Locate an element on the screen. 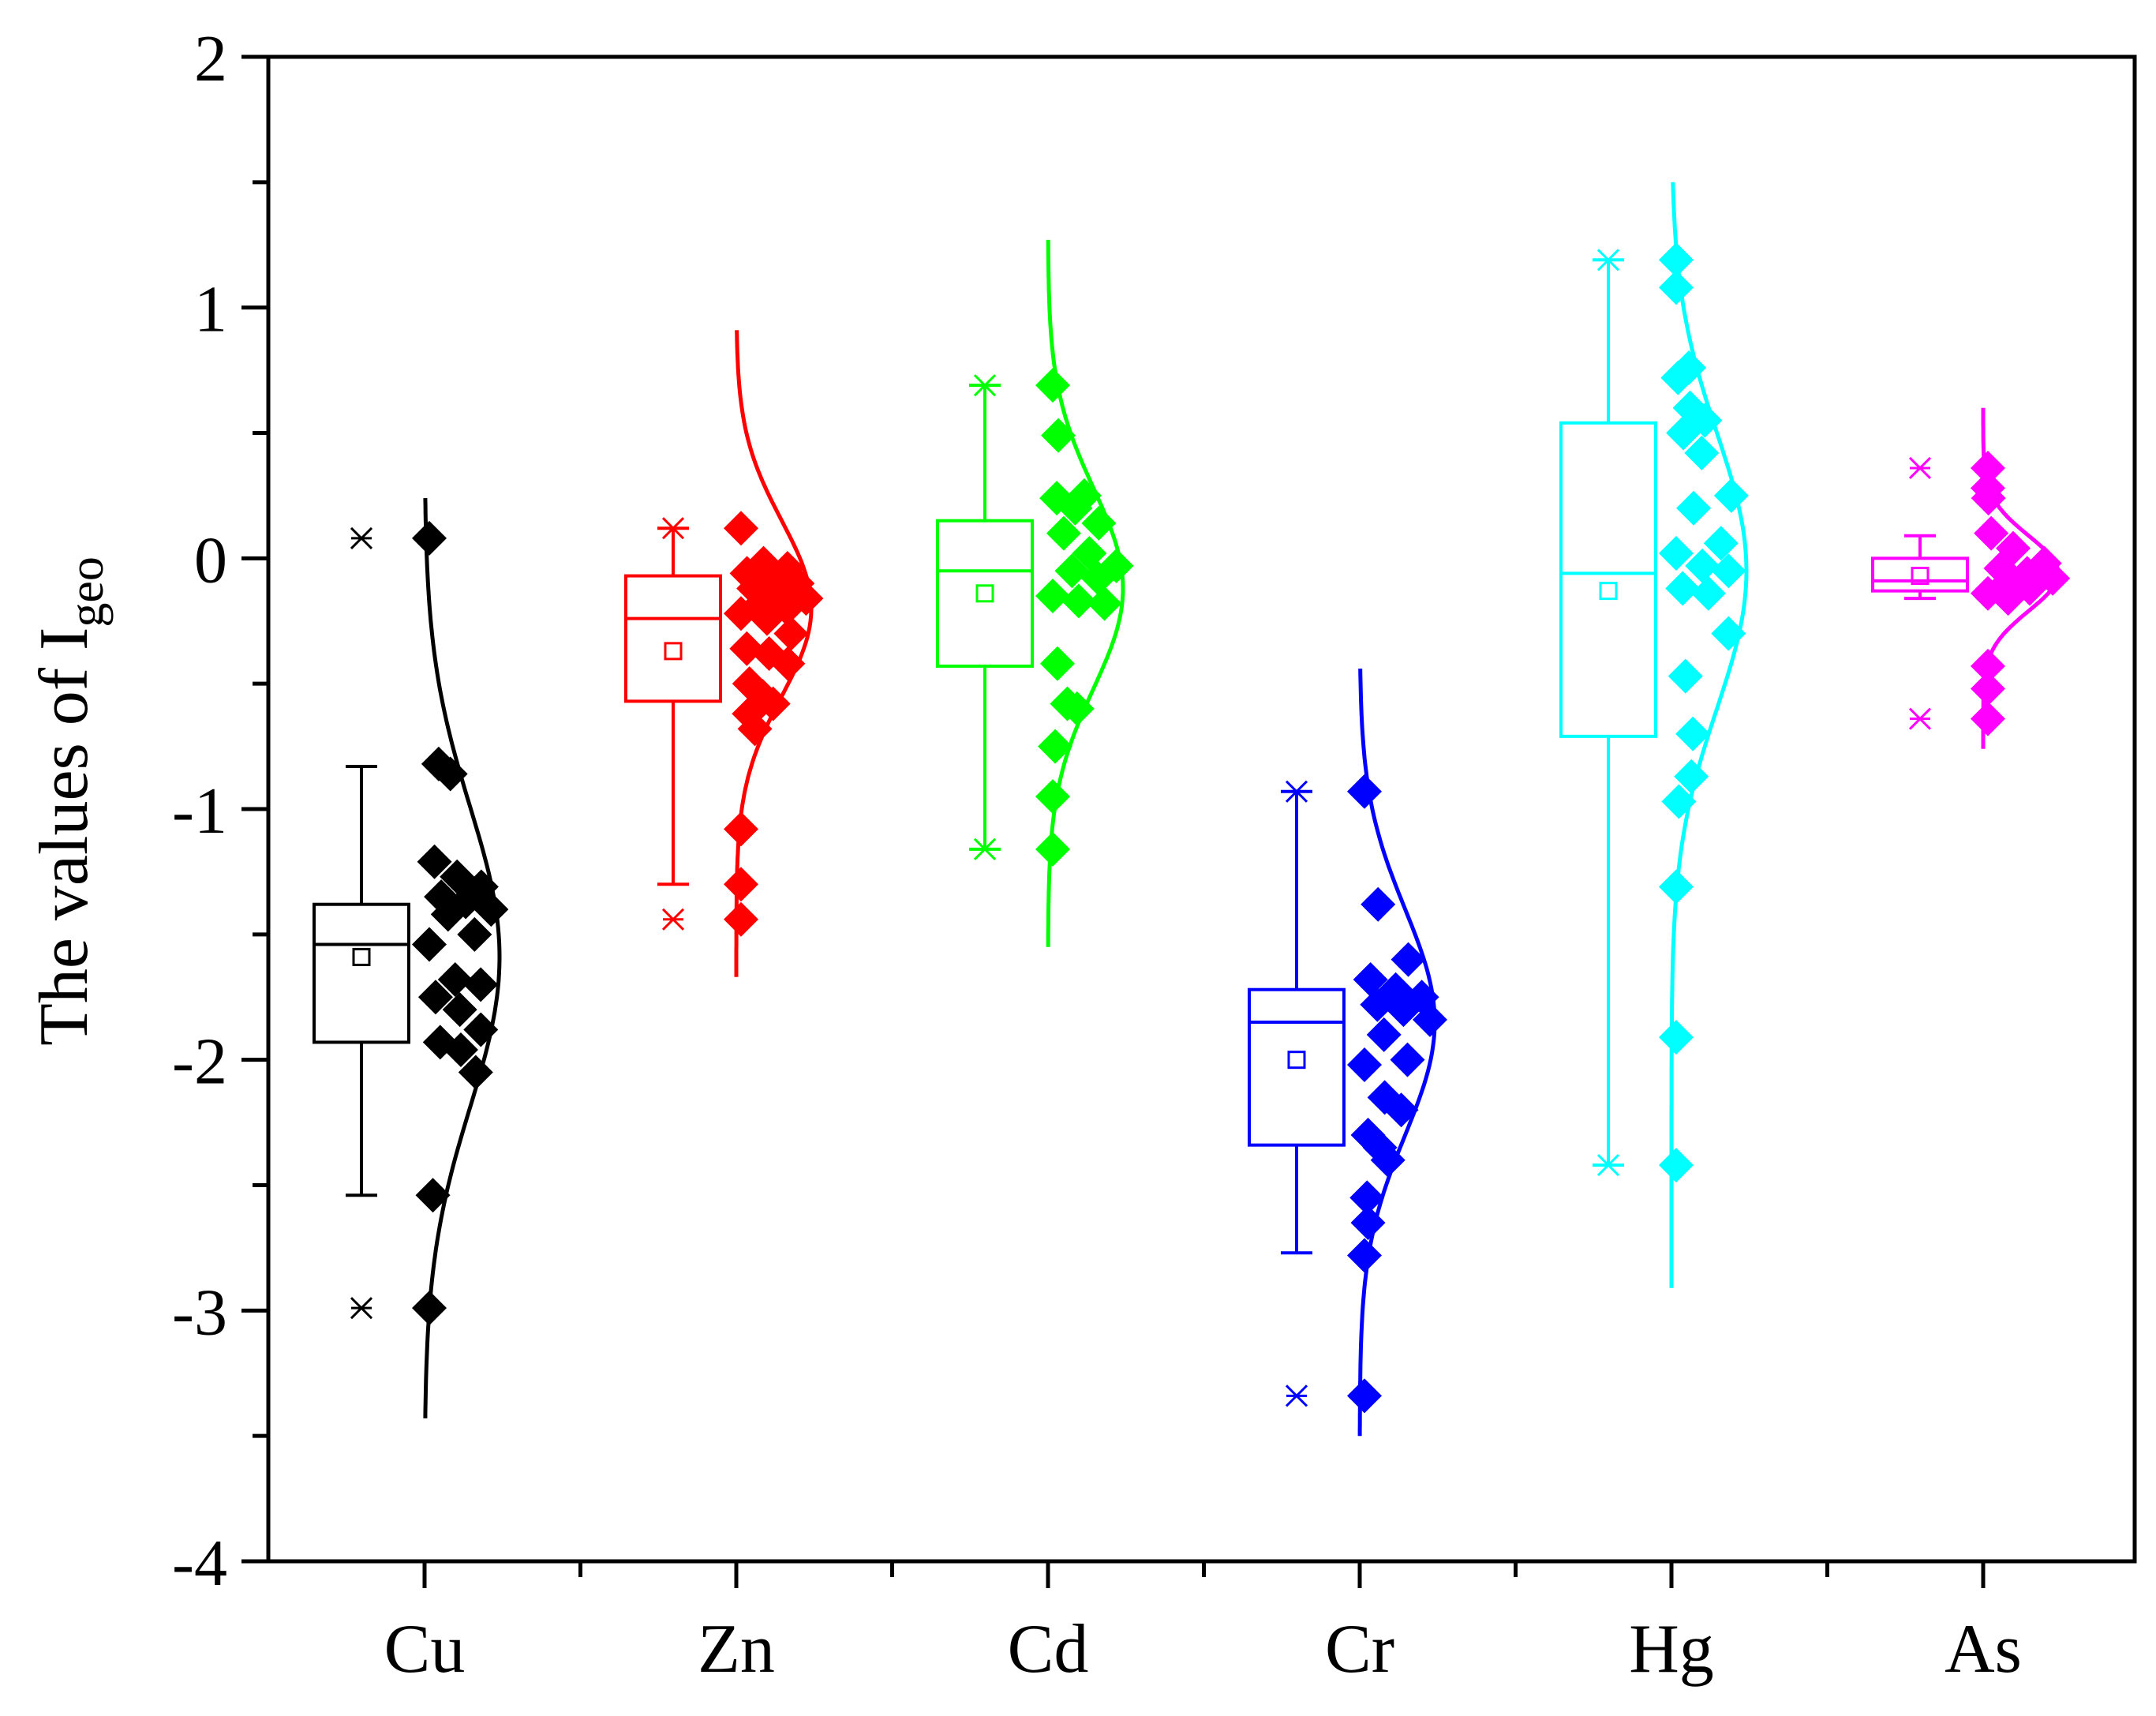 The width and height of the screenshot is (2156, 1716). x-category-label: Cu is located at coordinates (425, 1649).